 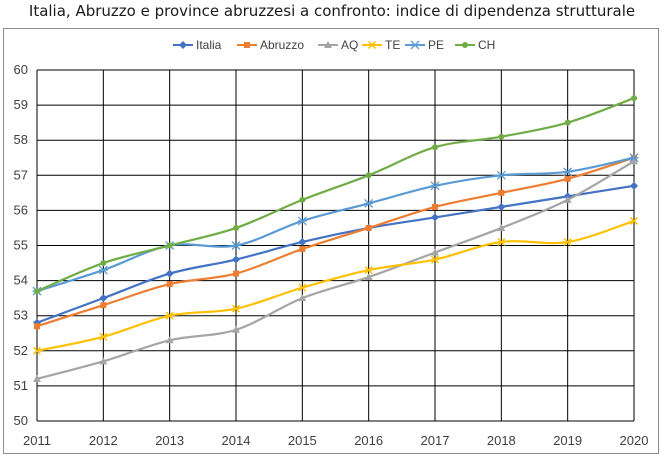 I want to click on x-tick-label: 2014, so click(x=236, y=440).